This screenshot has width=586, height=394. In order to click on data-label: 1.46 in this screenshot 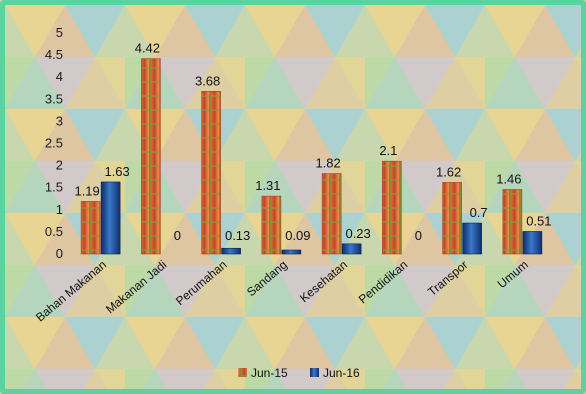, I will do `click(508, 178)`.